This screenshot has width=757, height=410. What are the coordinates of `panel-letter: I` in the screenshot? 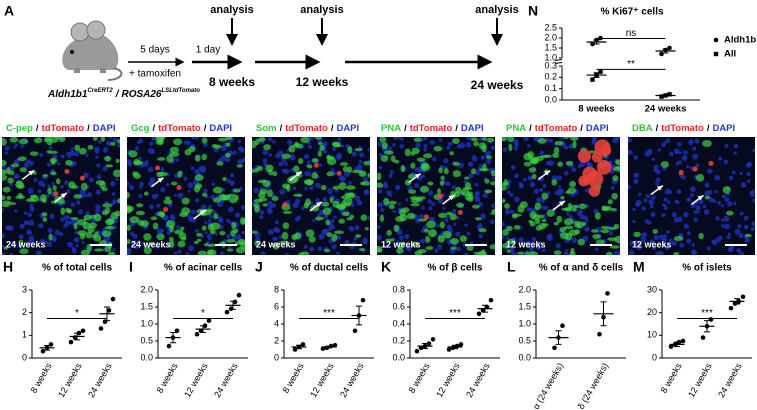 It's located at (131, 267).